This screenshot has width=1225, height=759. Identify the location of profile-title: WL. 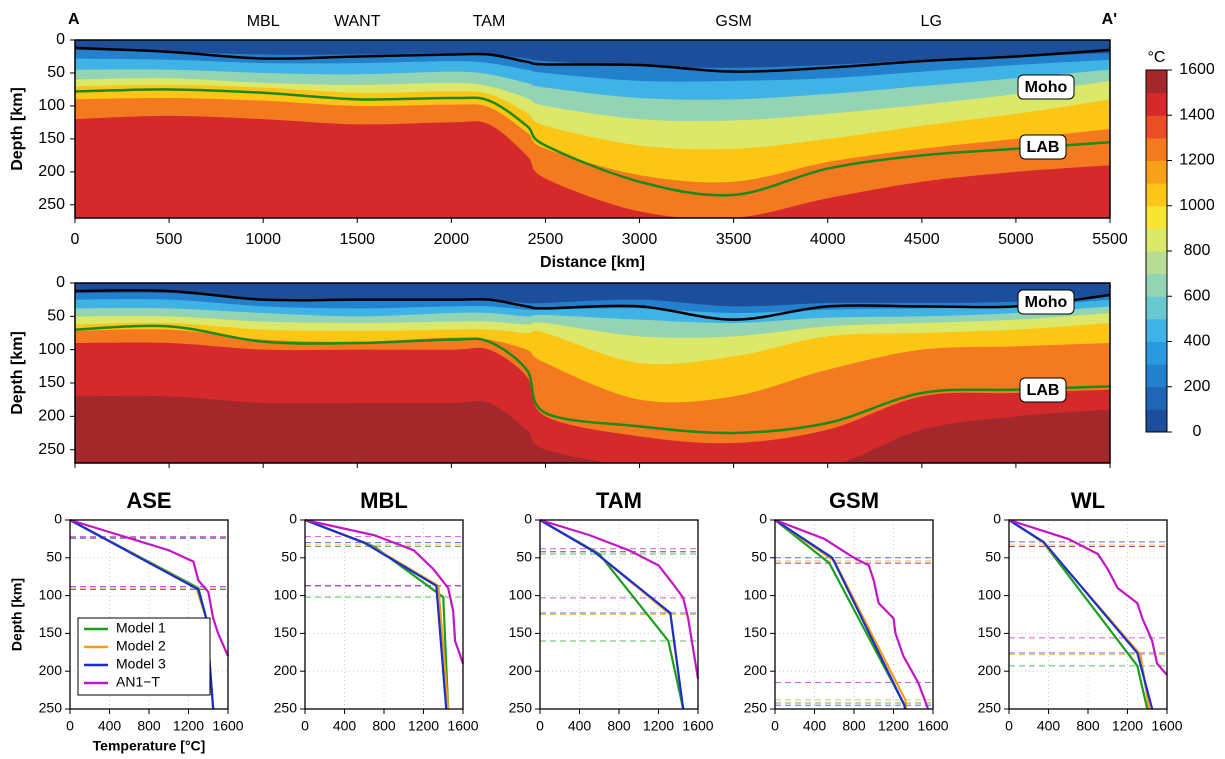
(1088, 500).